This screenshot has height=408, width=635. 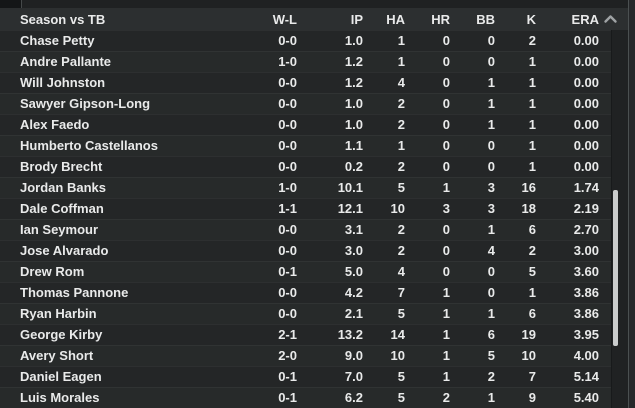 I want to click on stat-k: 9, so click(x=532, y=397).